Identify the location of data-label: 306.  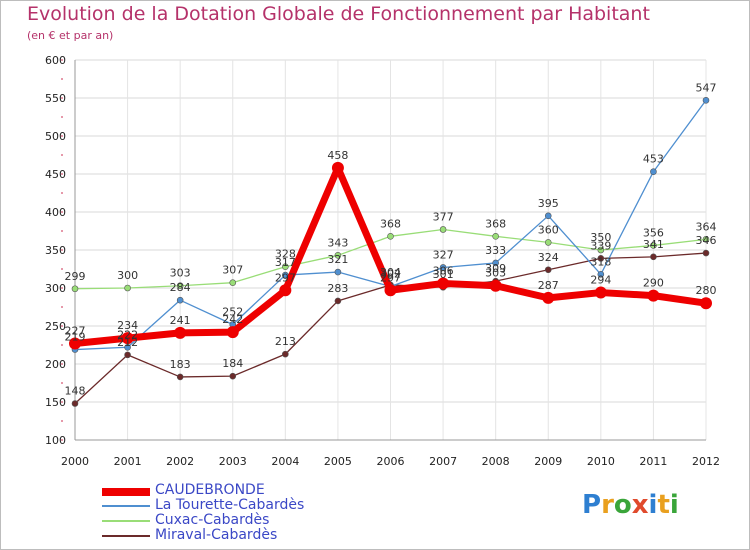
(443, 270).